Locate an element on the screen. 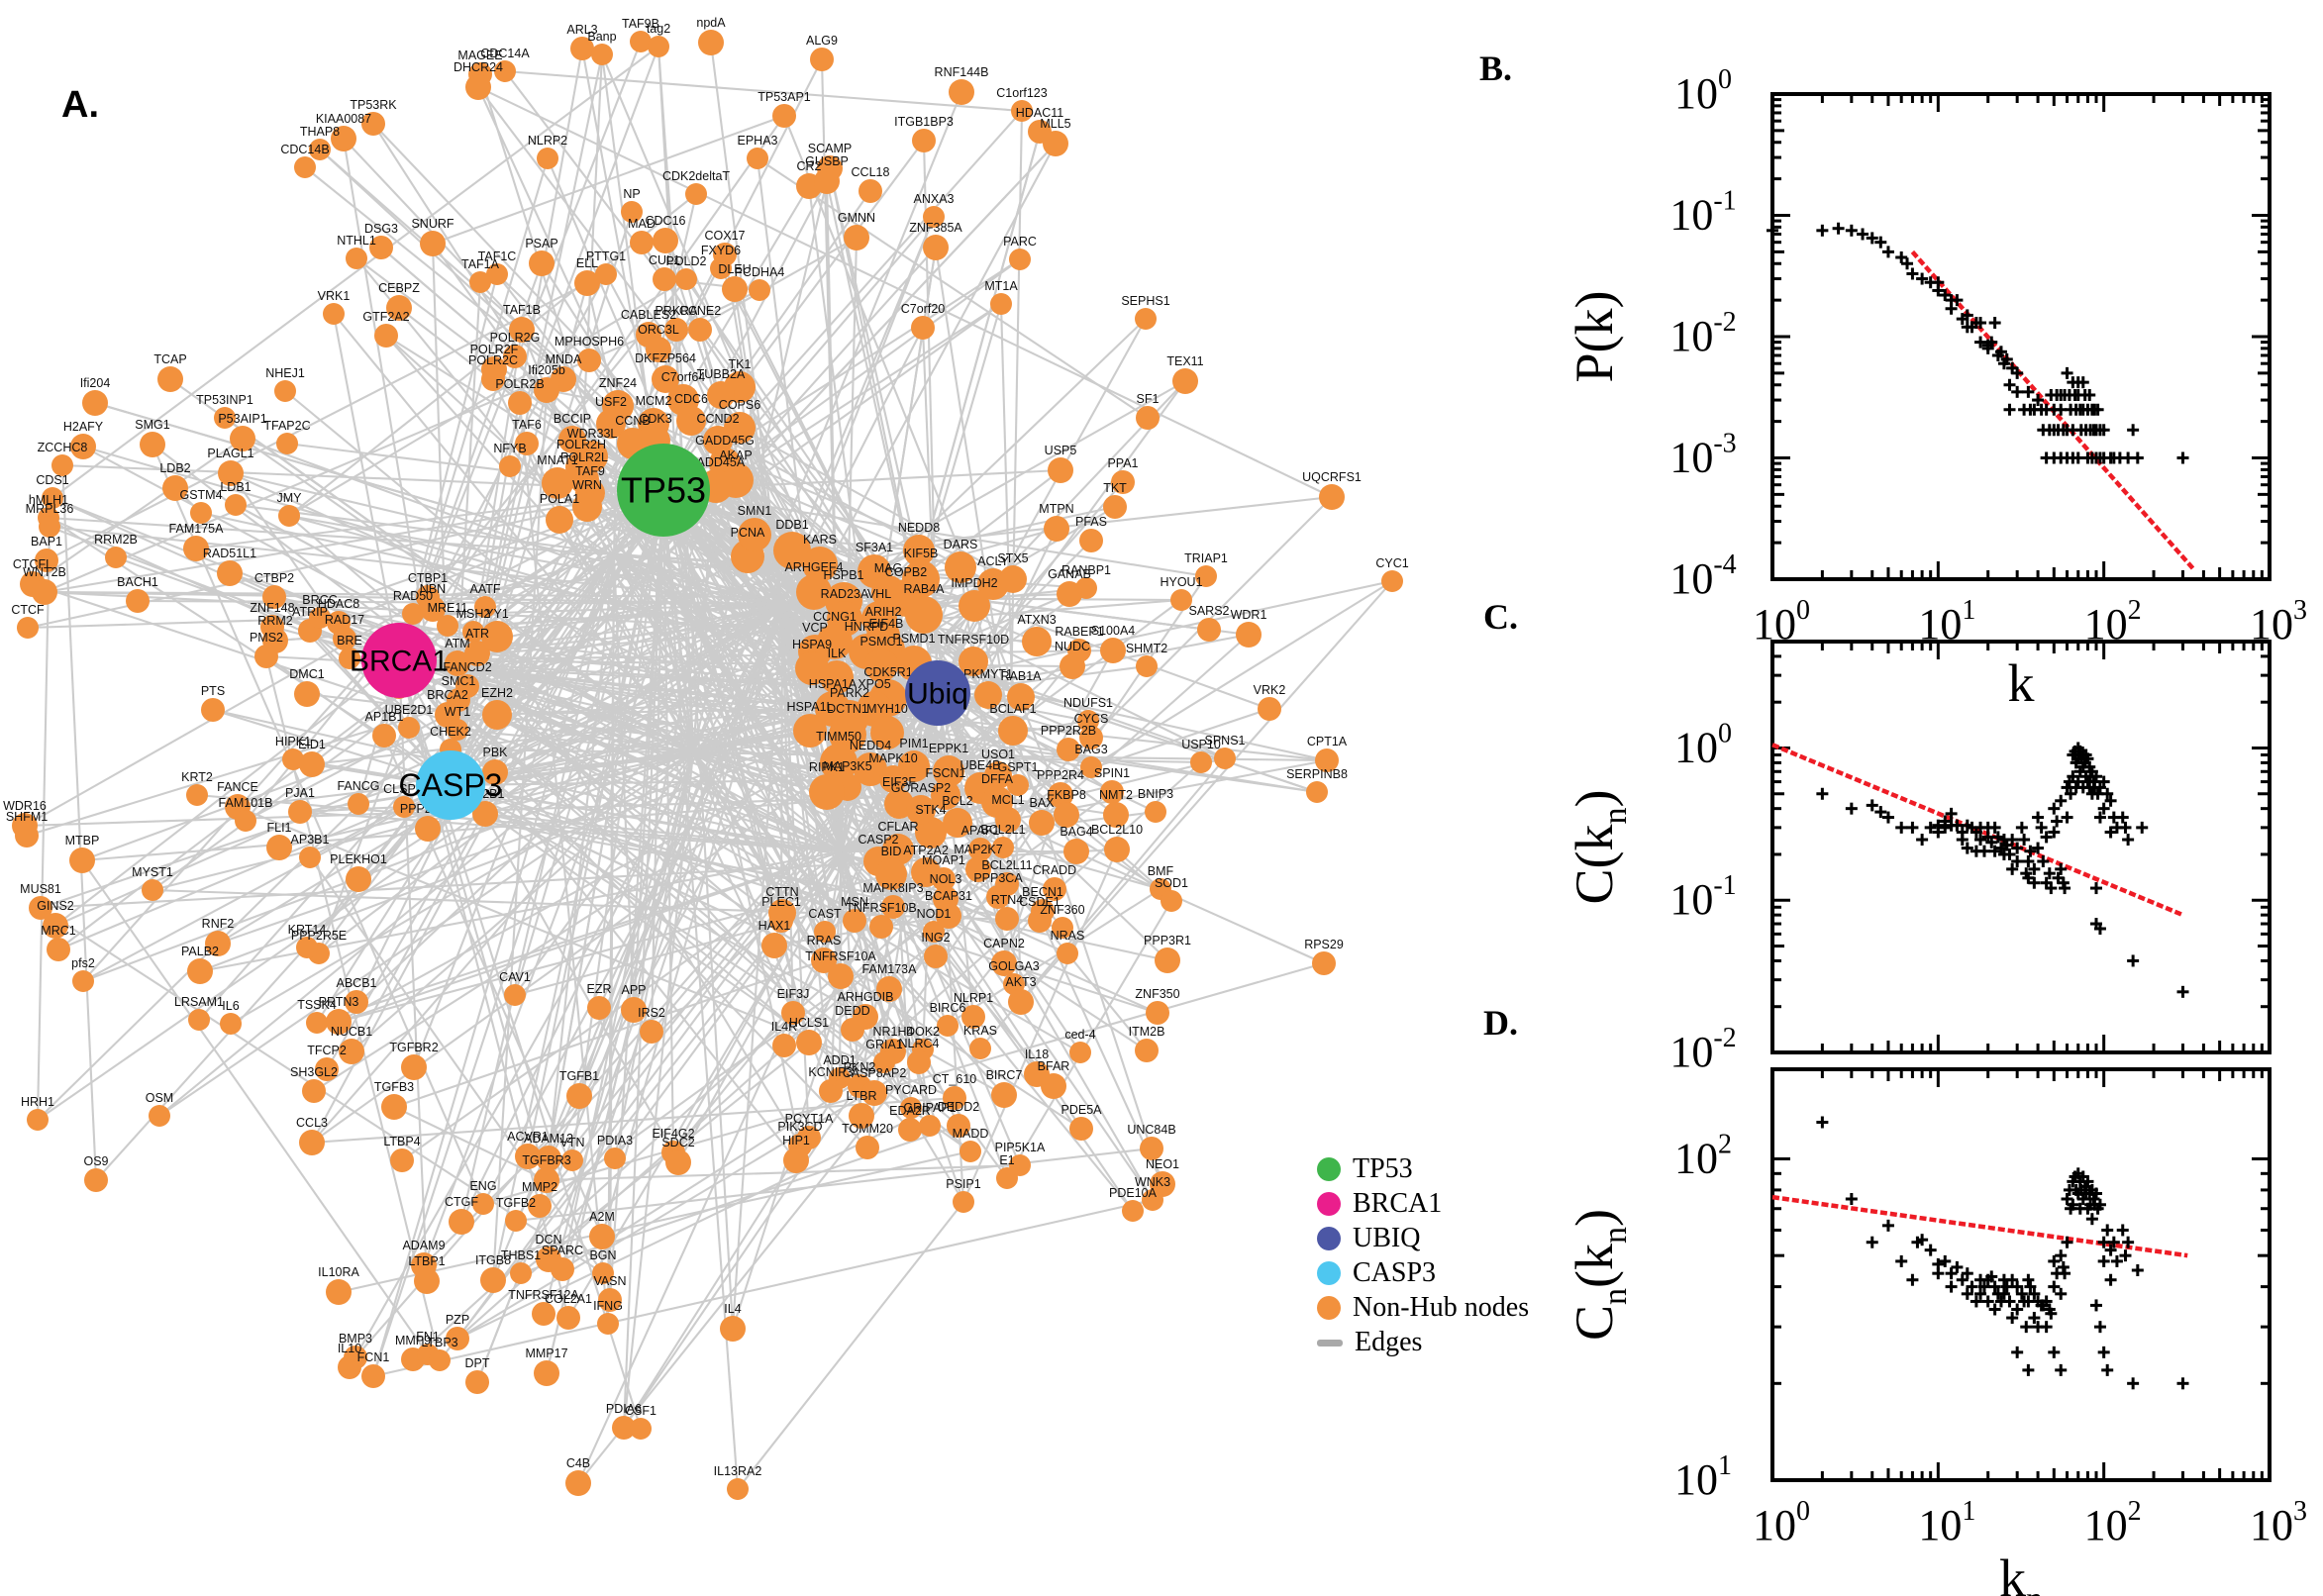 The width and height of the screenshot is (2323, 1596). tick-label: 10³ is located at coordinates (2278, 1522).